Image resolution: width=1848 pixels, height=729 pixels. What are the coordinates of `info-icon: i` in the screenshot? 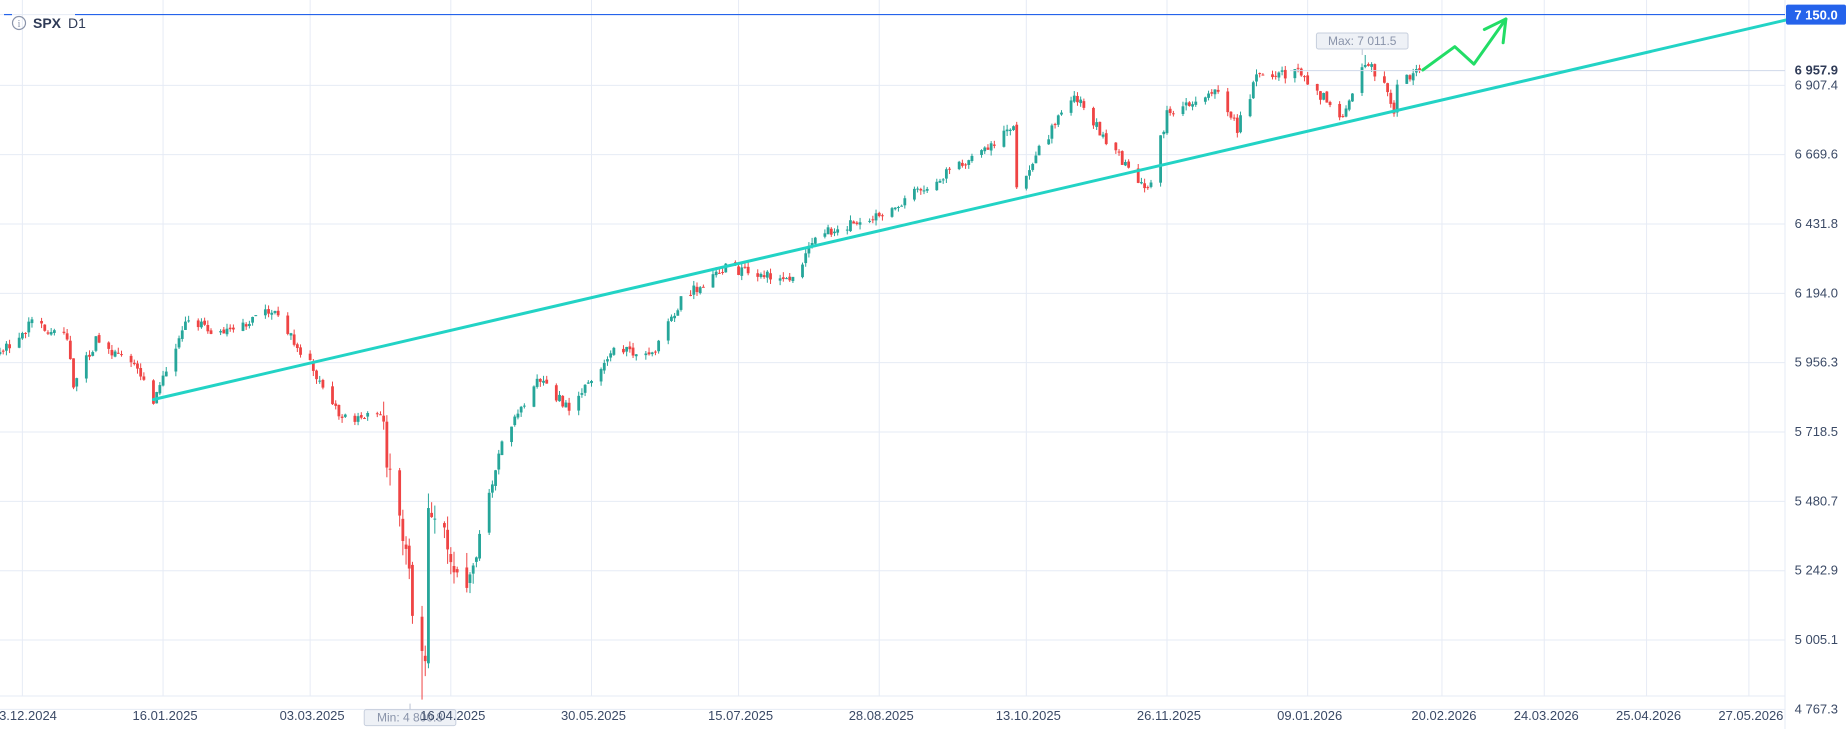 It's located at (19, 23).